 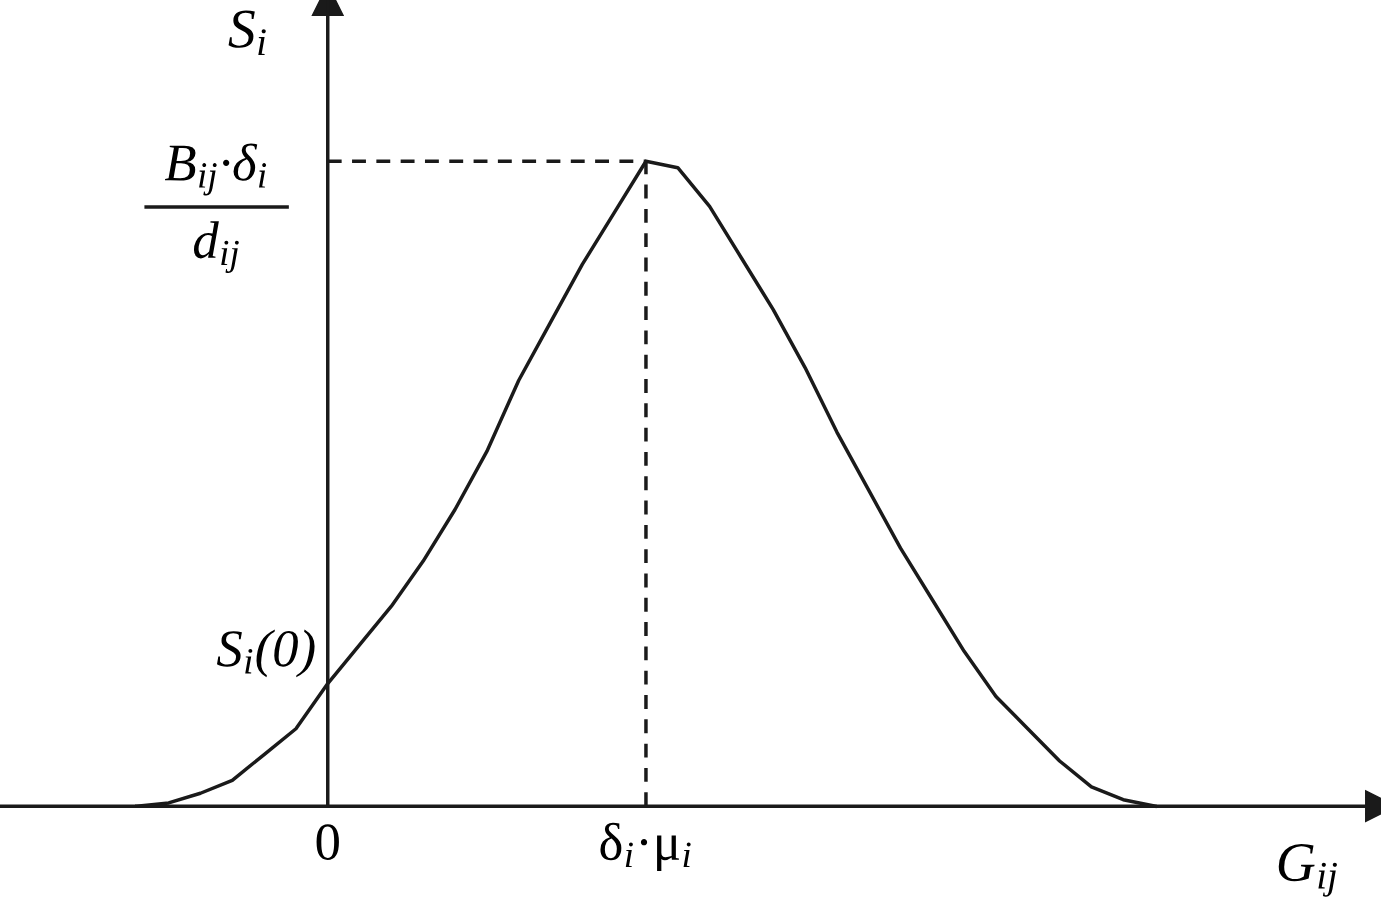 What do you see at coordinates (327, 842) in the screenshot?
I see `x-tick-label: 0` at bounding box center [327, 842].